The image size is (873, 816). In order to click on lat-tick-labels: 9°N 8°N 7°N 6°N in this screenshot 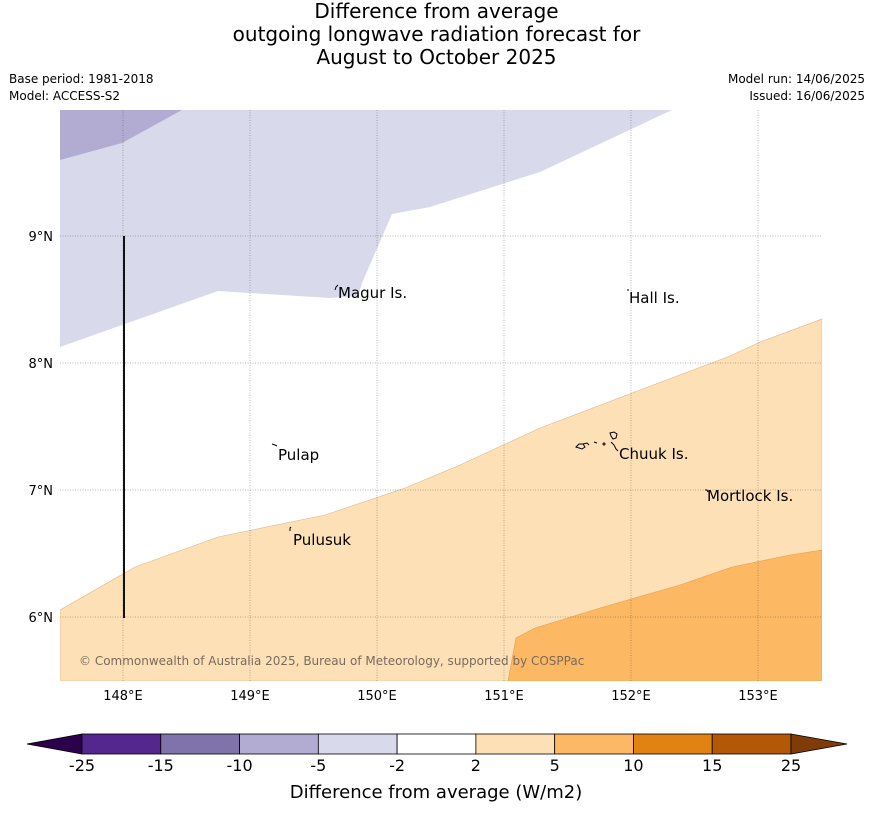, I will do `click(41, 428)`.